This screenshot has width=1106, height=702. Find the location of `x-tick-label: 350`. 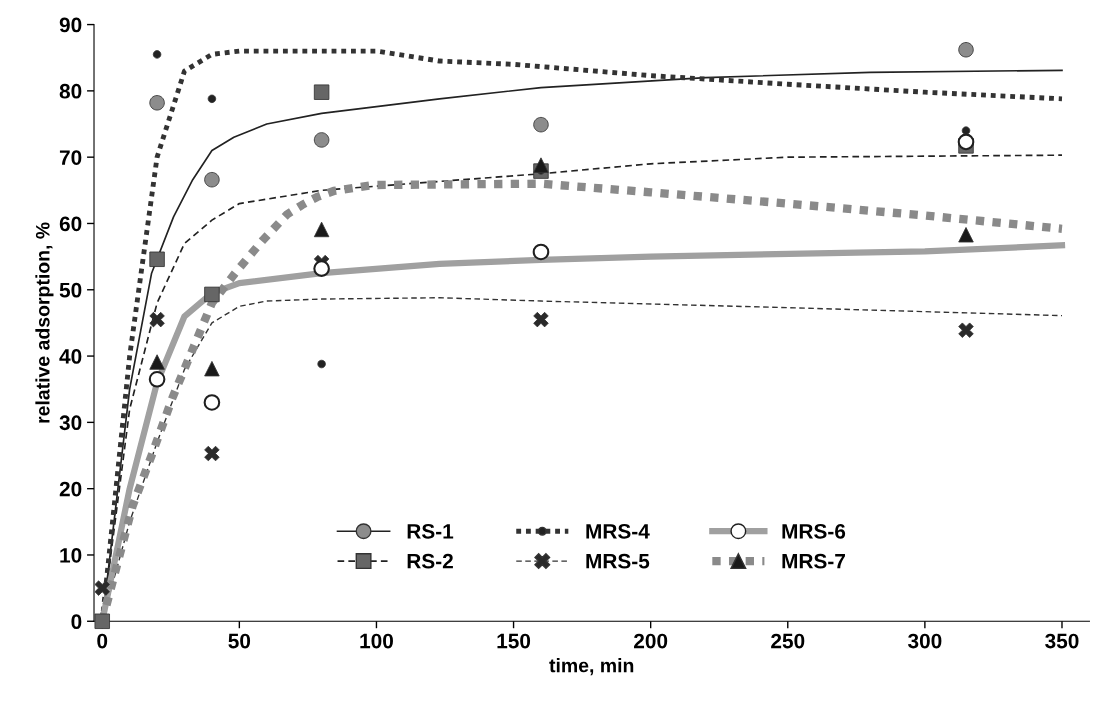

x-tick-label: 350 is located at coordinates (1062, 641).